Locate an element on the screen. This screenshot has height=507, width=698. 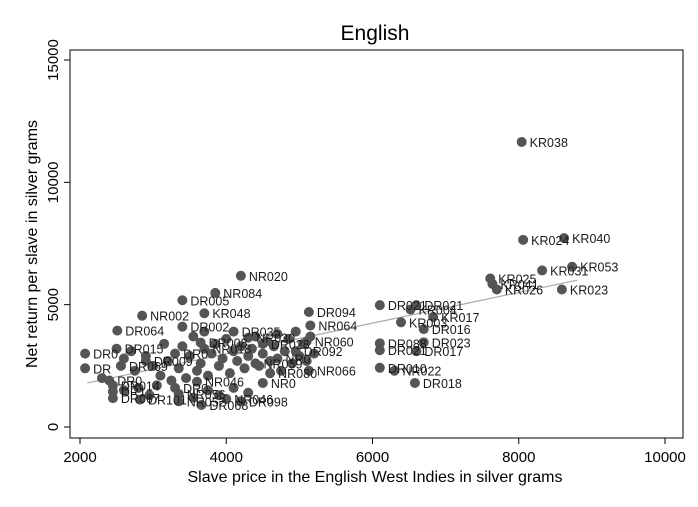
point-label: NR060 is located at coordinates (334, 342).